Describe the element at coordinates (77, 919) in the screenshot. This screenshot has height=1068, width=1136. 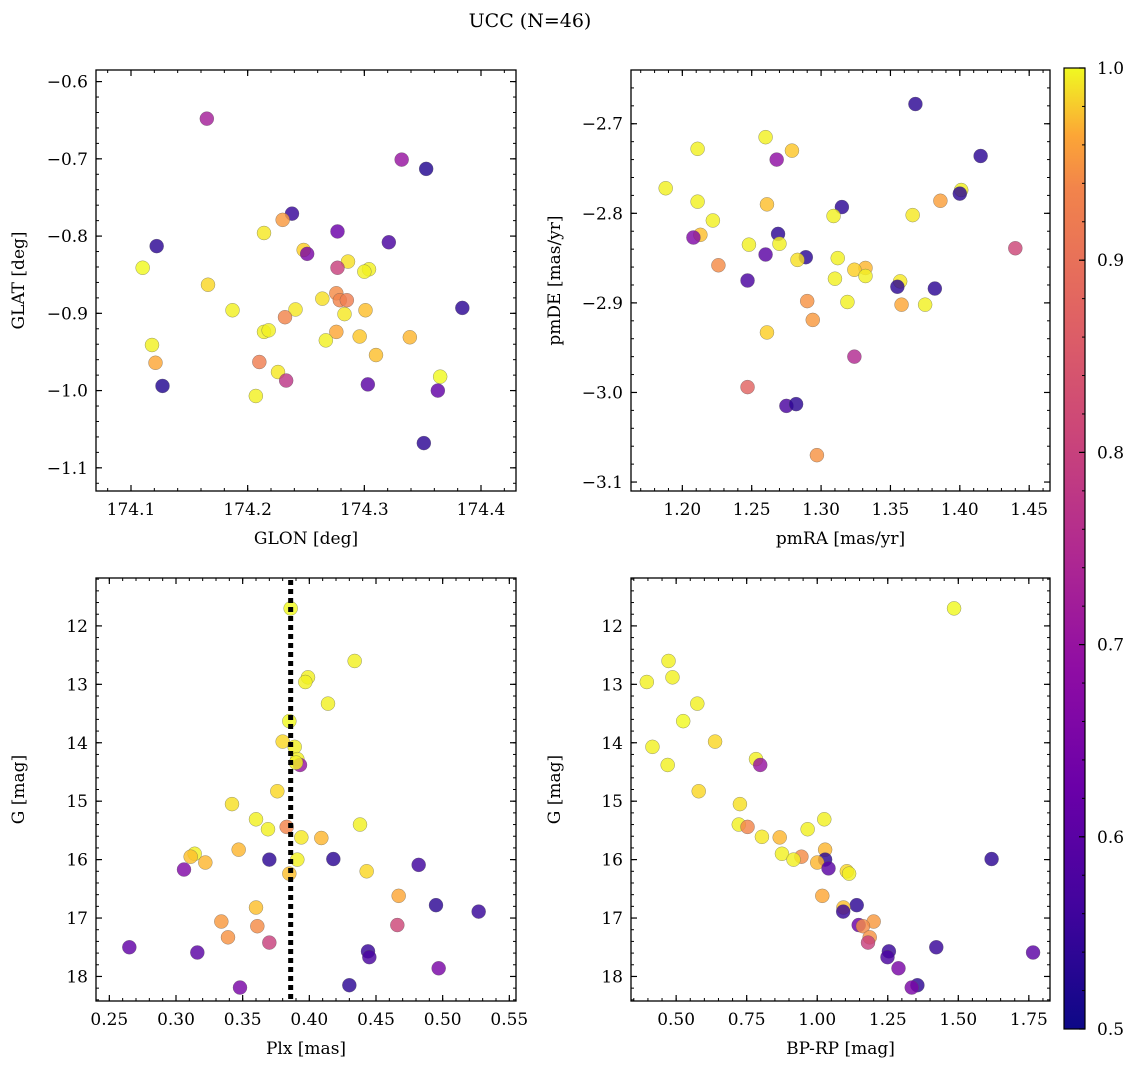
I see `y-tick-label: 17` at that location.